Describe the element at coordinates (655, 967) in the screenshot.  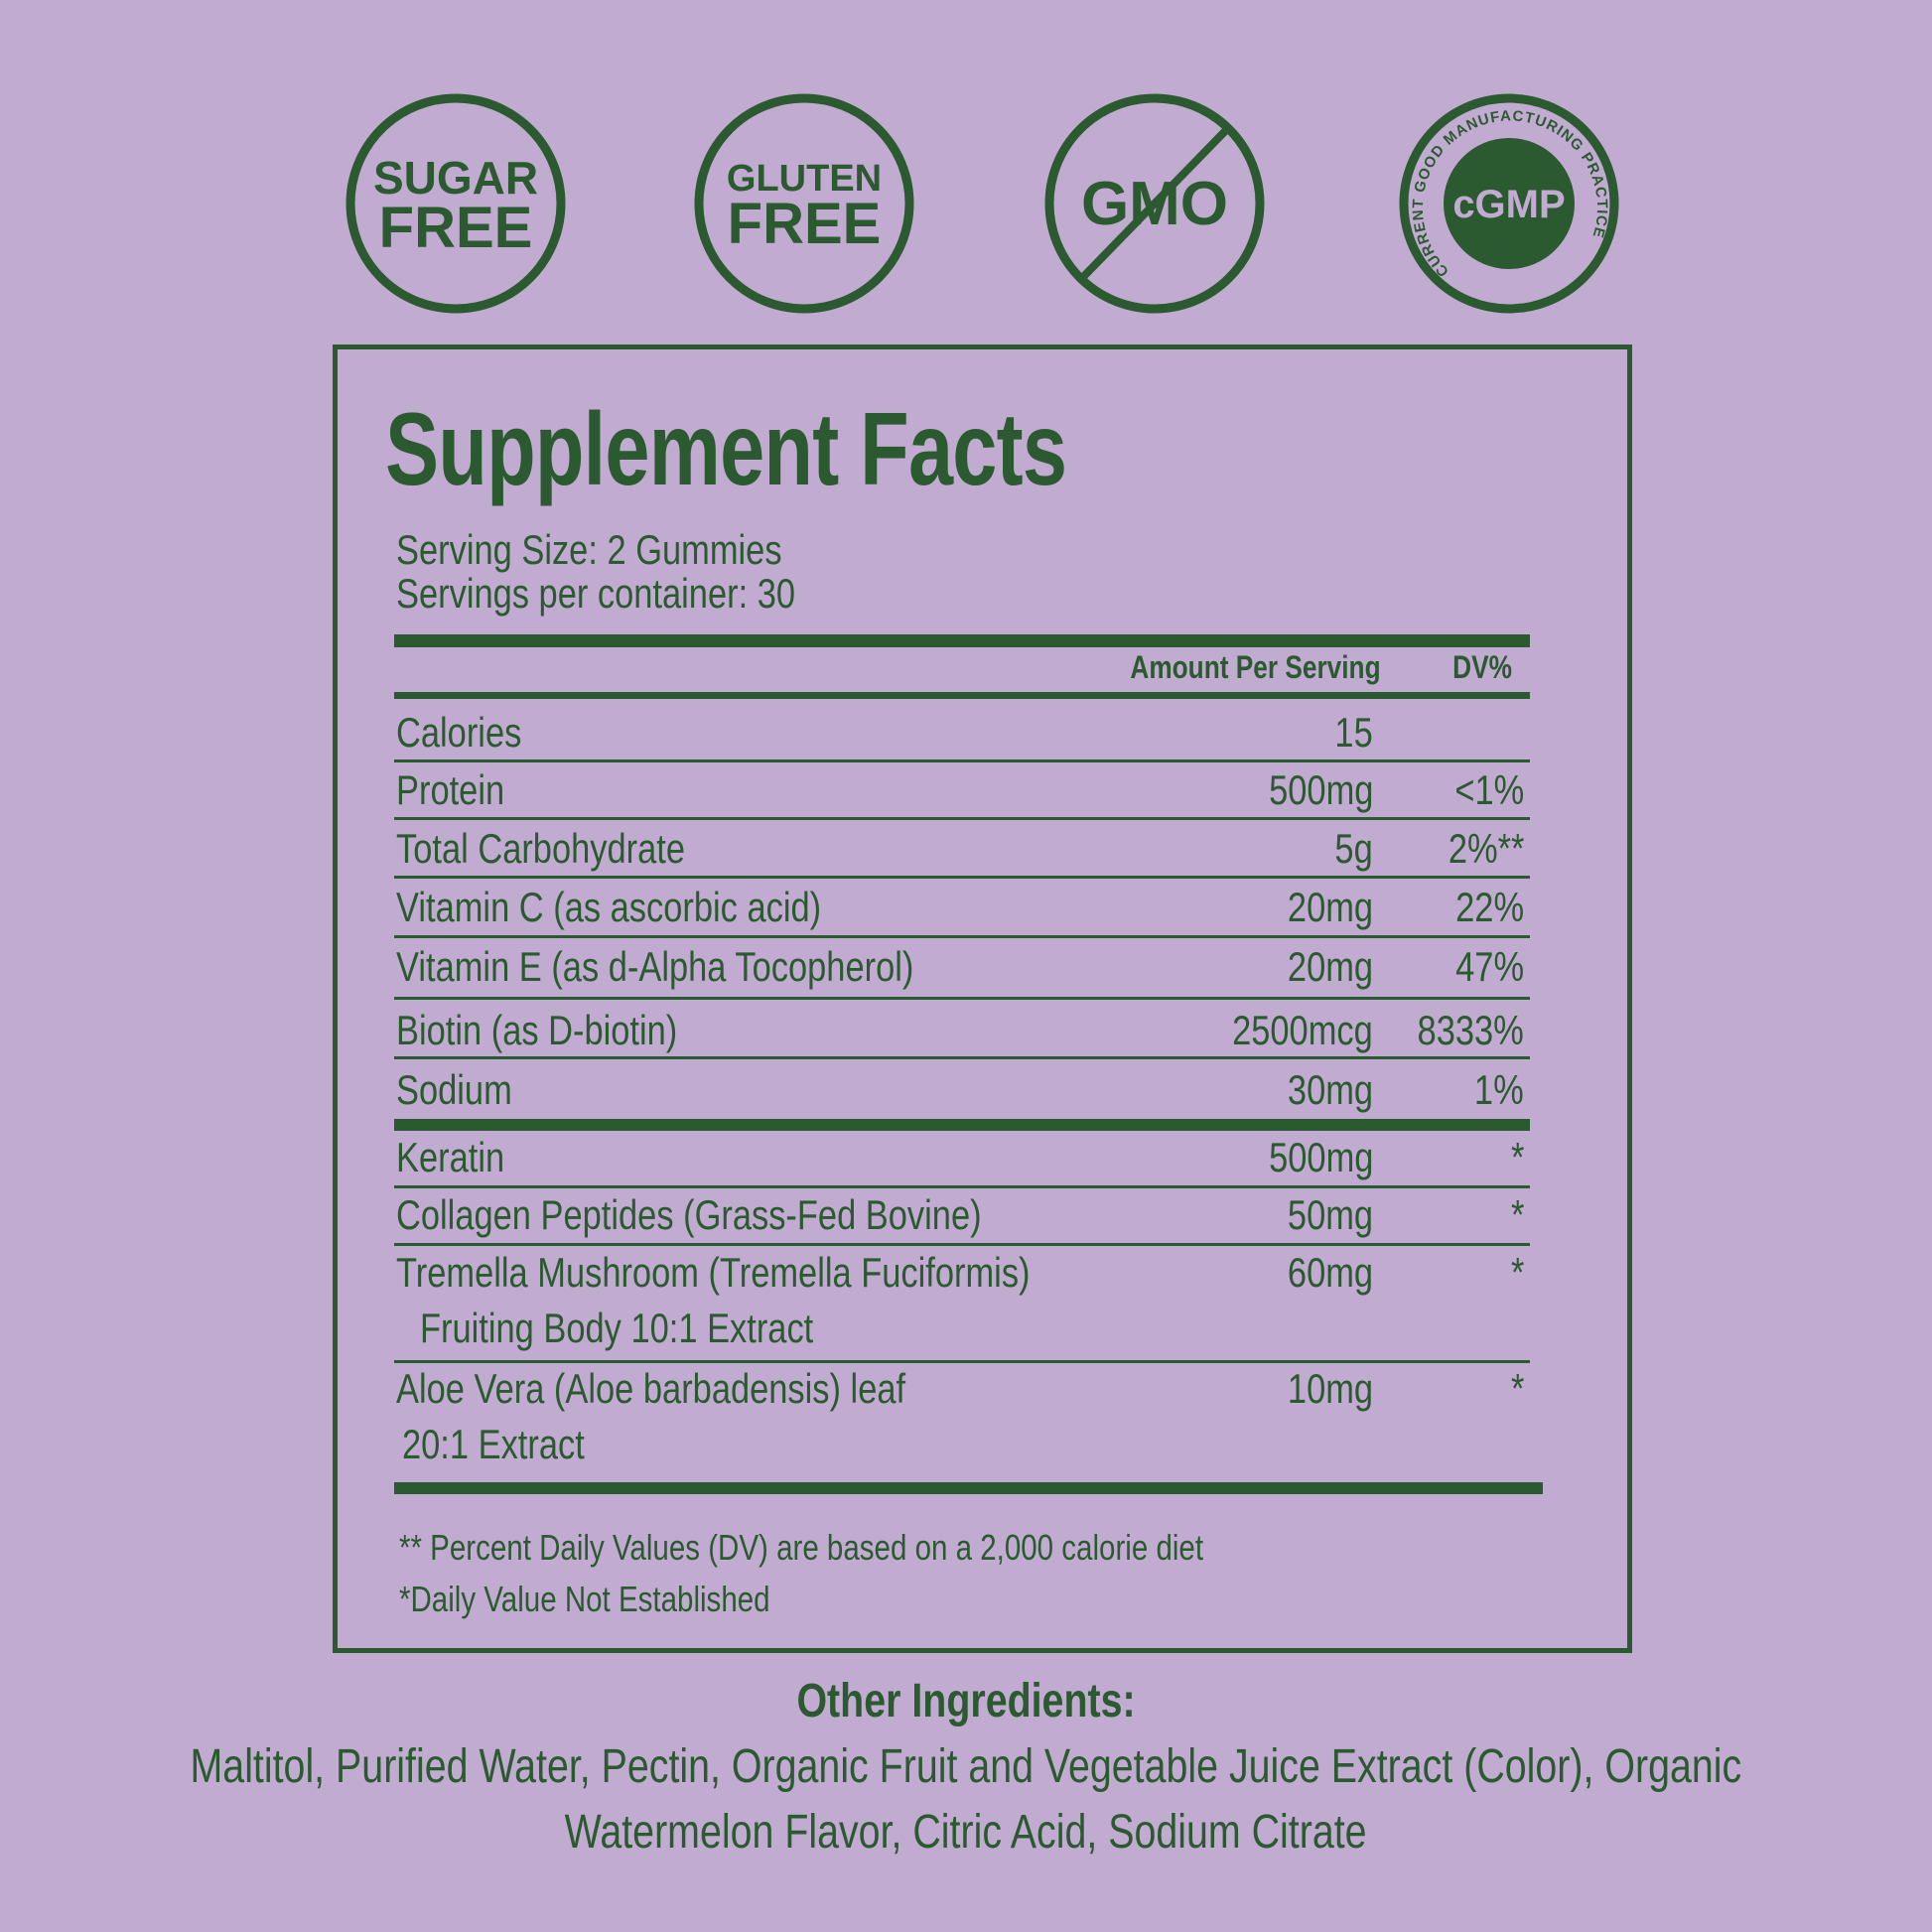
I see `nutrient-name: Vitamin E (as d-Alpha Tocopherol)` at that location.